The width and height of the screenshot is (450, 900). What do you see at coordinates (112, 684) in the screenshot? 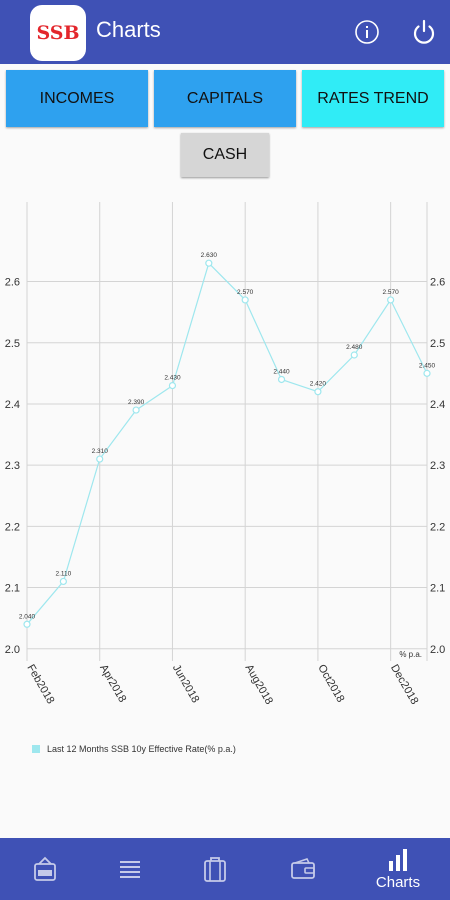
I see `x-tick-label: Apr2018` at bounding box center [112, 684].